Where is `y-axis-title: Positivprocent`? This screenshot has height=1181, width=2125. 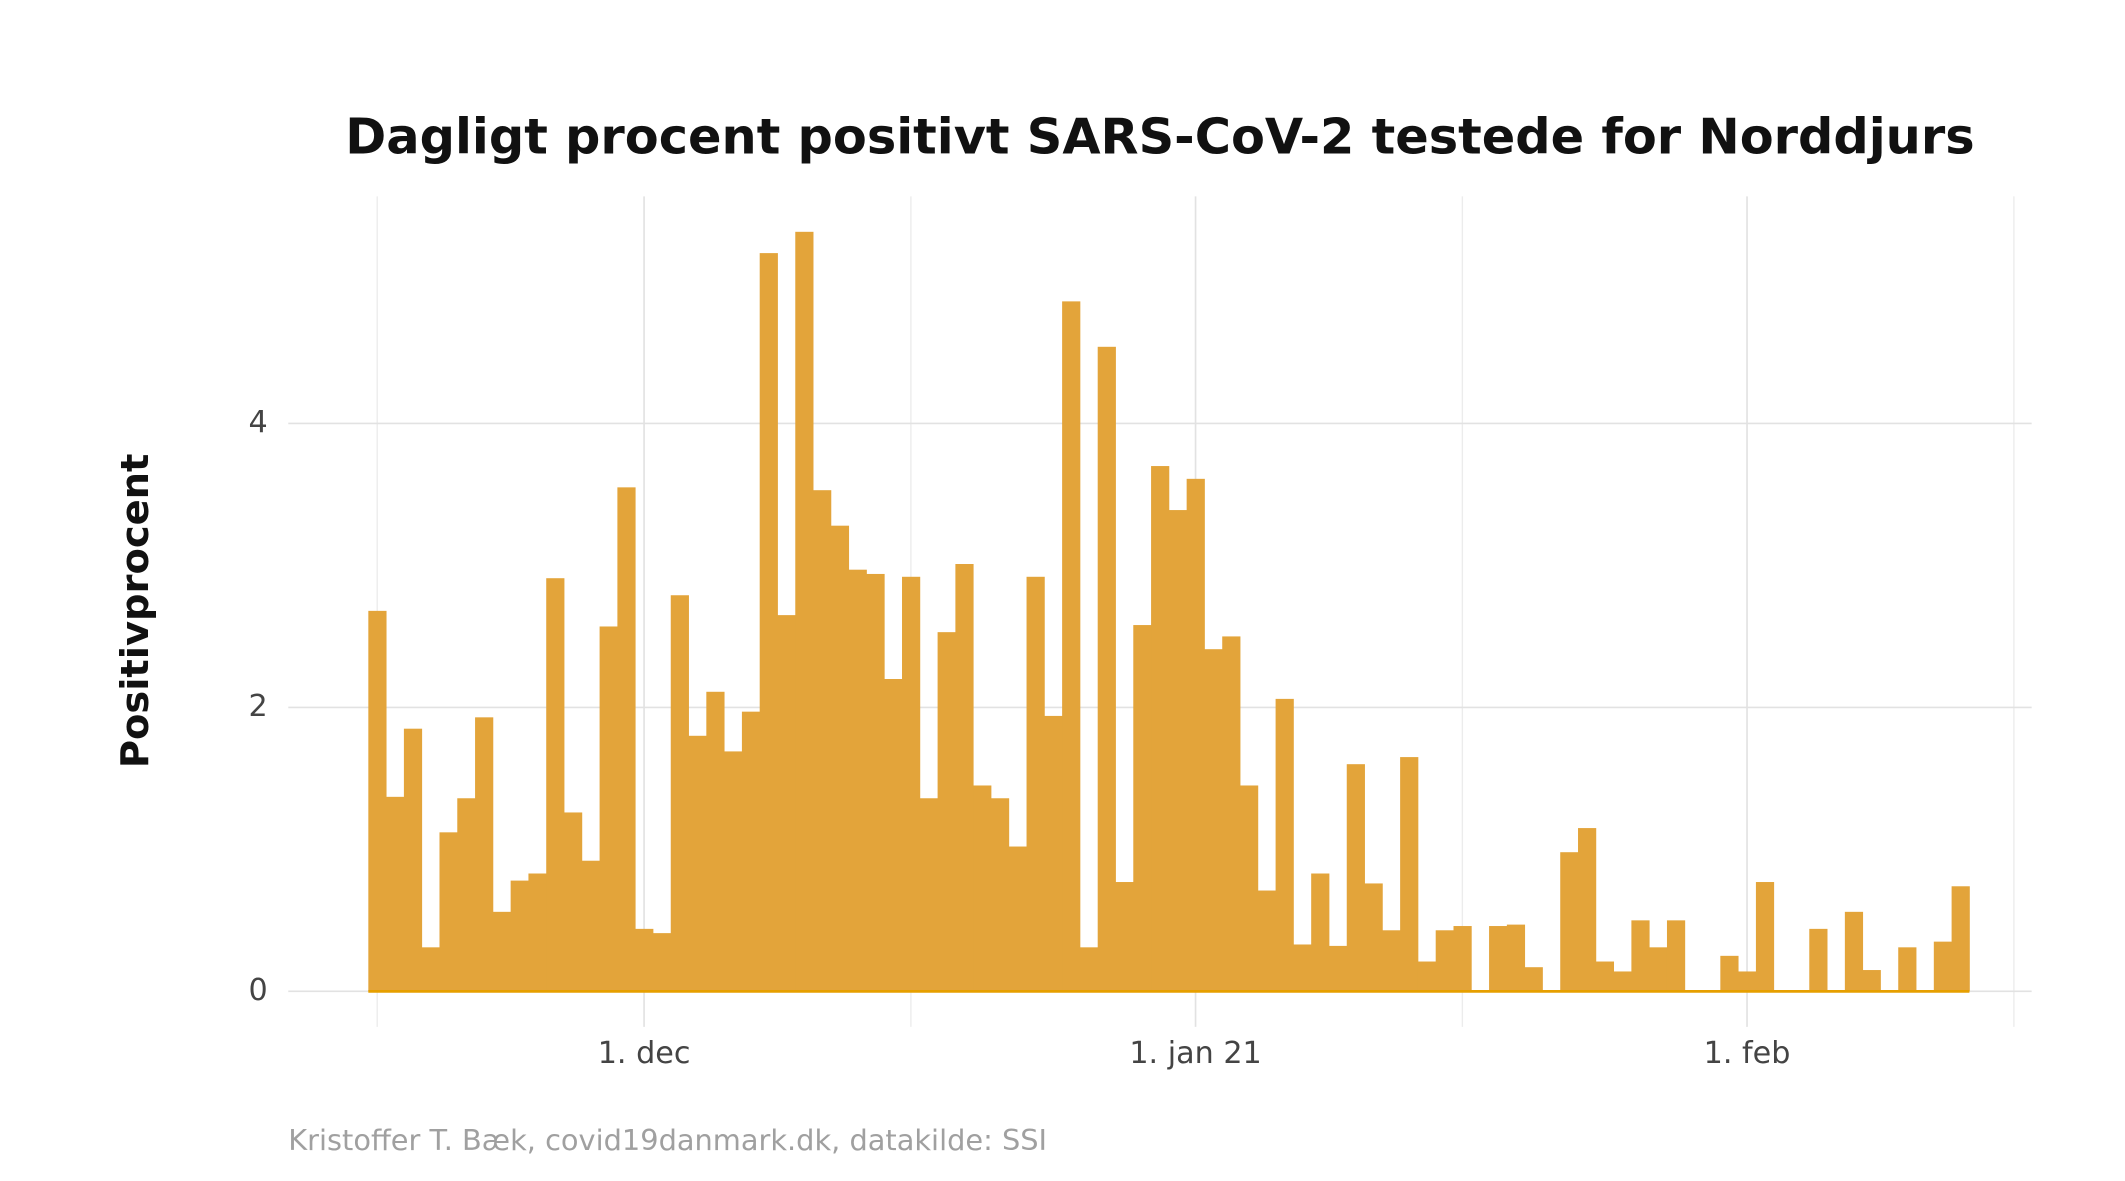 y-axis-title: Positivprocent is located at coordinates (135, 611).